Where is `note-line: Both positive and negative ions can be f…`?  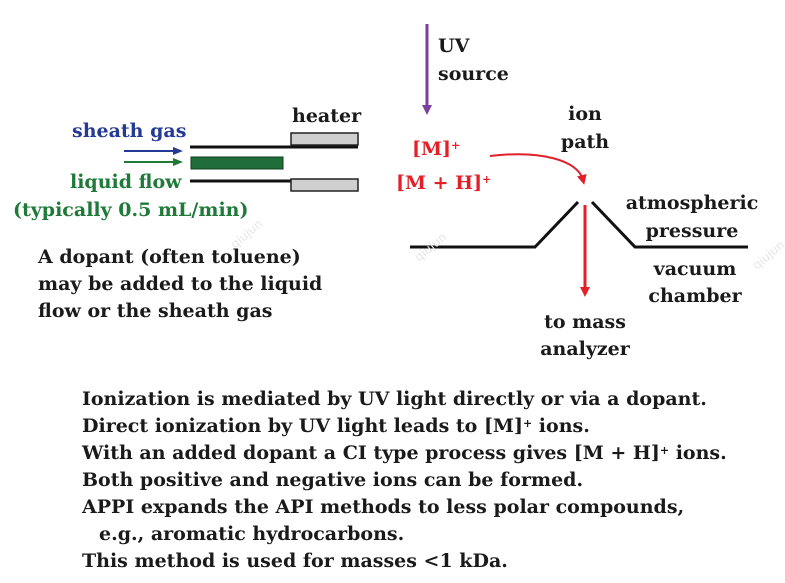
note-line: Both positive and negative ions can be f… is located at coordinates (333, 480).